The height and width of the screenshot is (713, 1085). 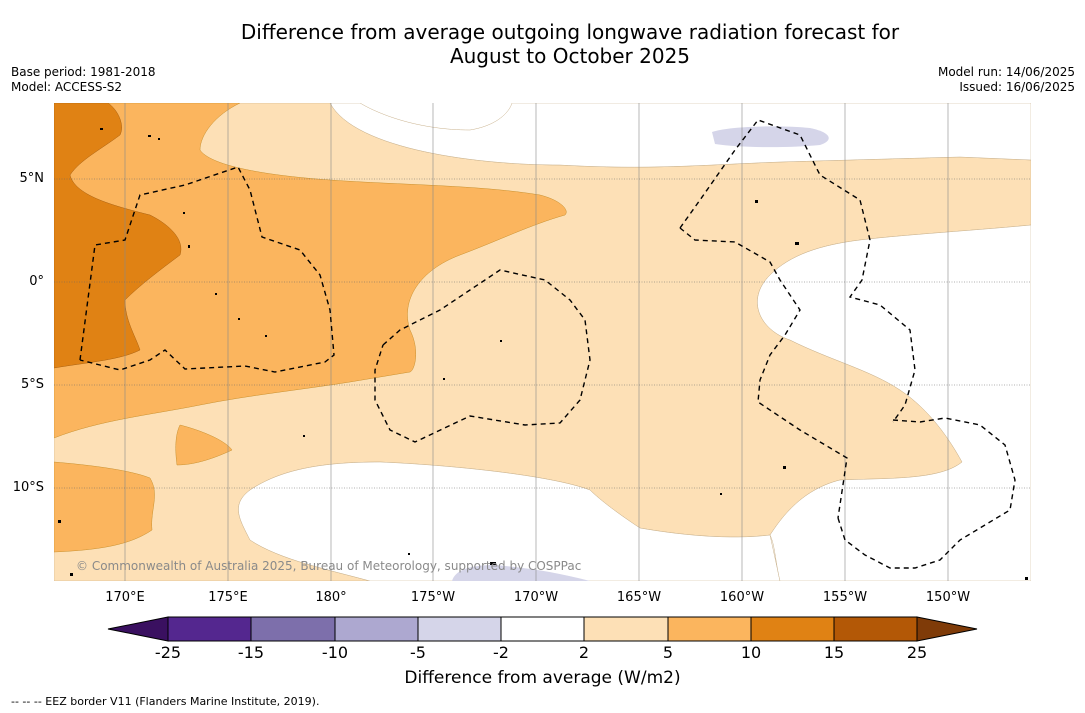 I want to click on lon-label-170e: 170°E, so click(x=125, y=597).